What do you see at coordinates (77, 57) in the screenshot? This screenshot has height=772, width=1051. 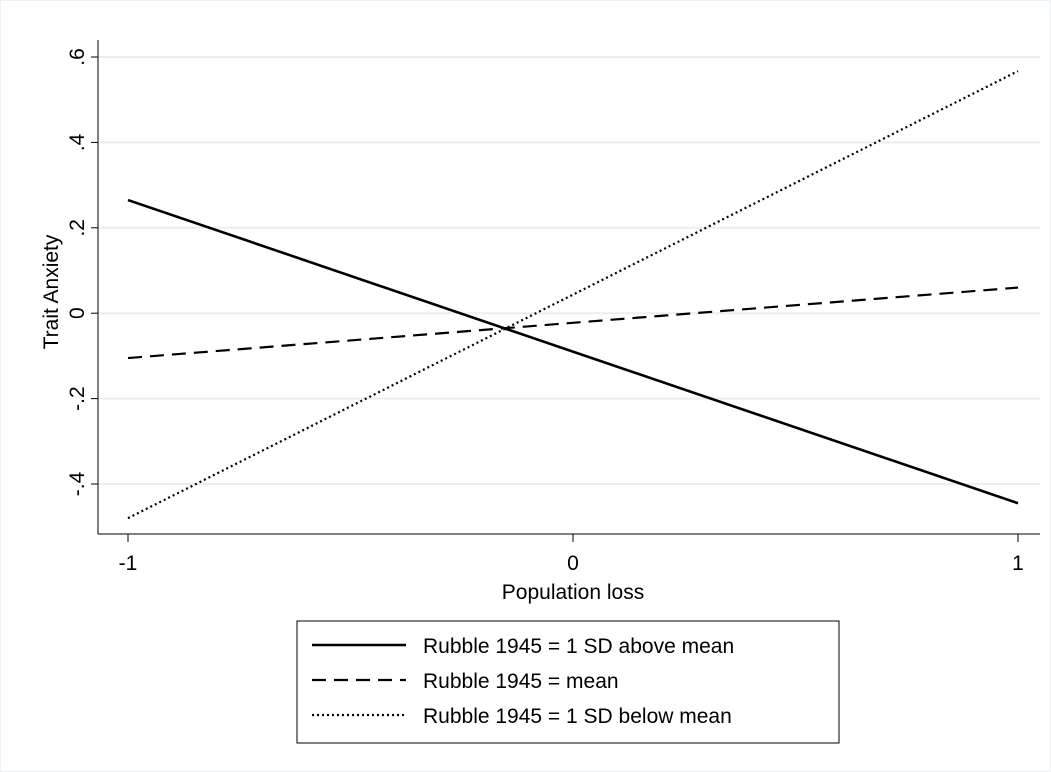 I see `y-tick-label: .6` at bounding box center [77, 57].